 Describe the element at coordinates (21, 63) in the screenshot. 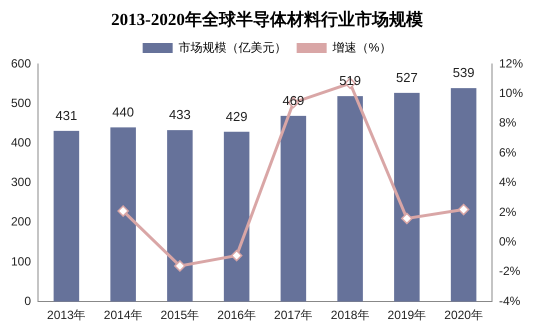

I see `y-tick-label: 600` at that location.